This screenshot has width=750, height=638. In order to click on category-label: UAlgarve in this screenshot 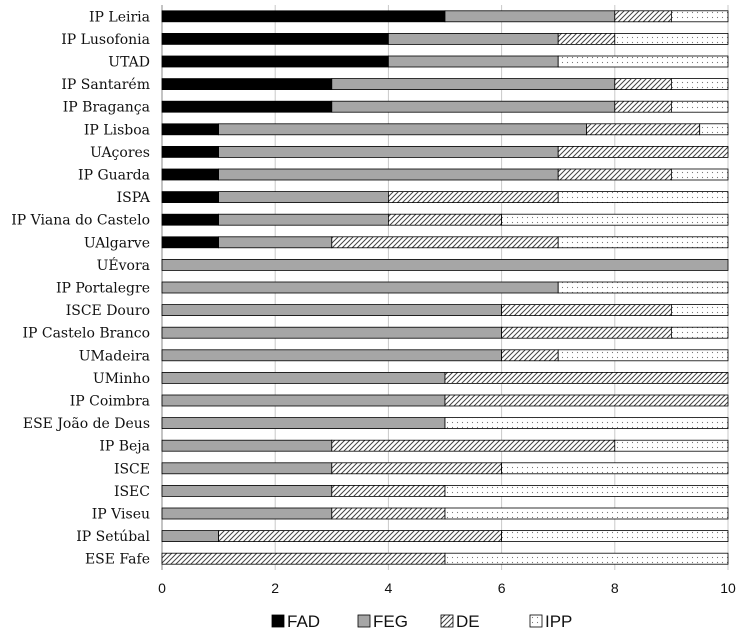, I will do `click(117, 243)`.